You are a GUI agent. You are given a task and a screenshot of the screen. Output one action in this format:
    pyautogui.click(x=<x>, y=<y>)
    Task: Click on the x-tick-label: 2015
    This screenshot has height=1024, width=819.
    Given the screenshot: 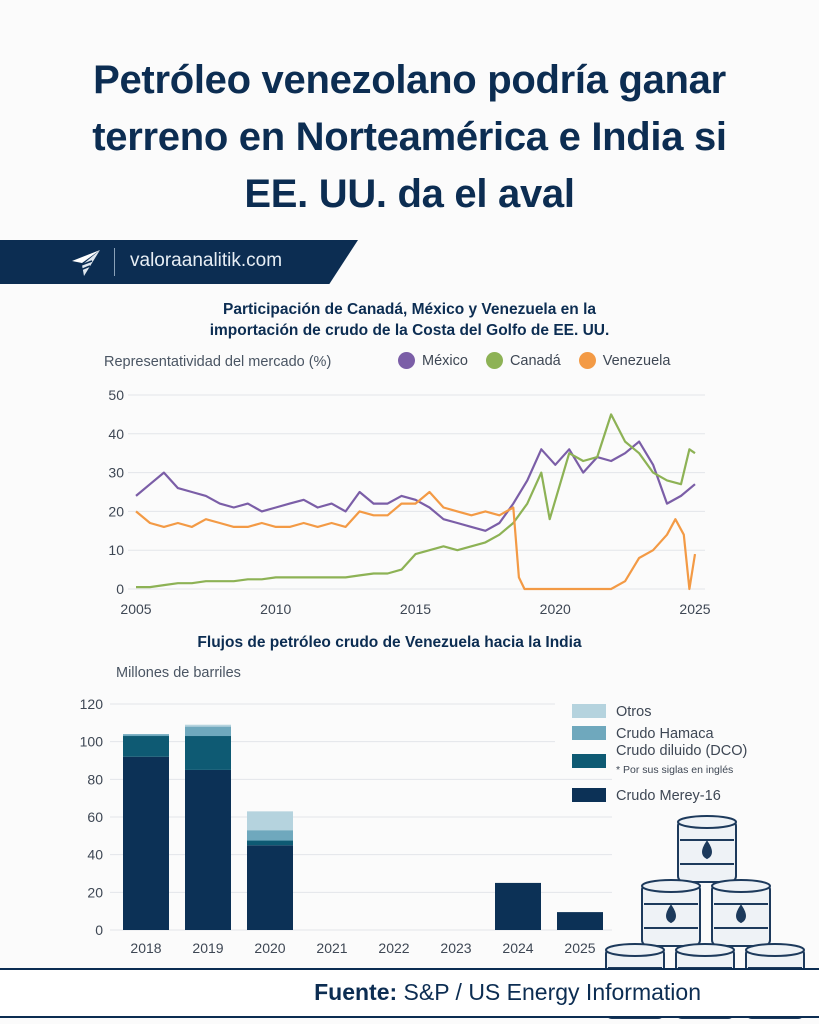 What is the action you would take?
    pyautogui.click(x=415, y=609)
    